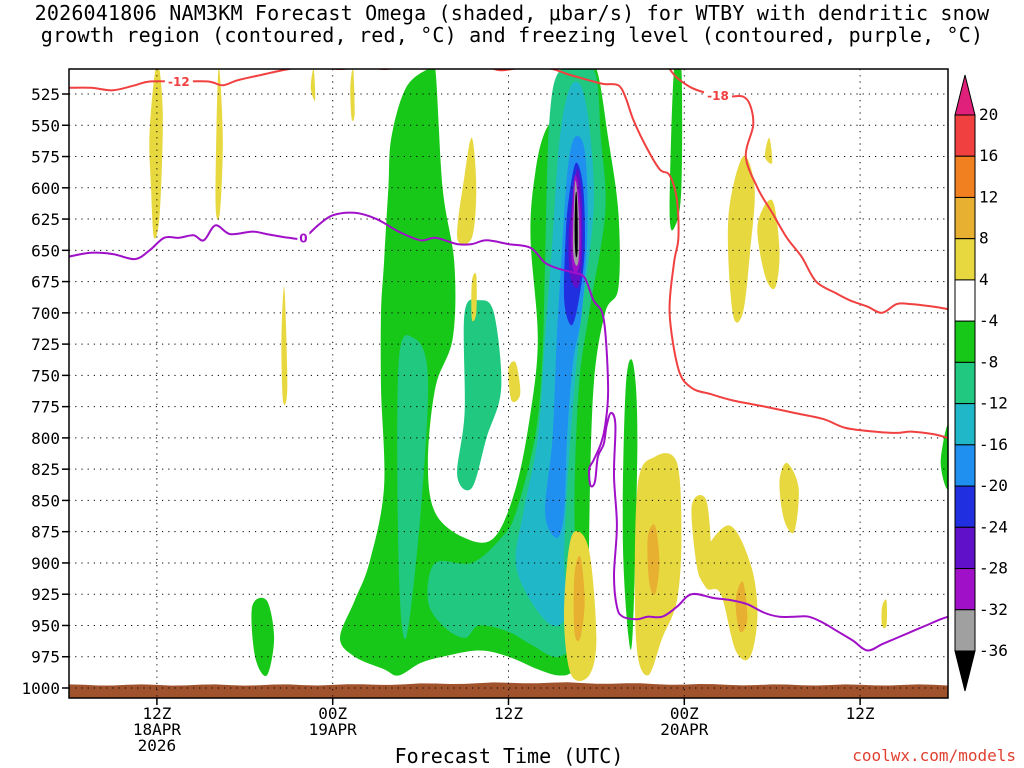 The height and width of the screenshot is (768, 1024). What do you see at coordinates (45, 407) in the screenshot?
I see `y-tick-label: 775` at bounding box center [45, 407].